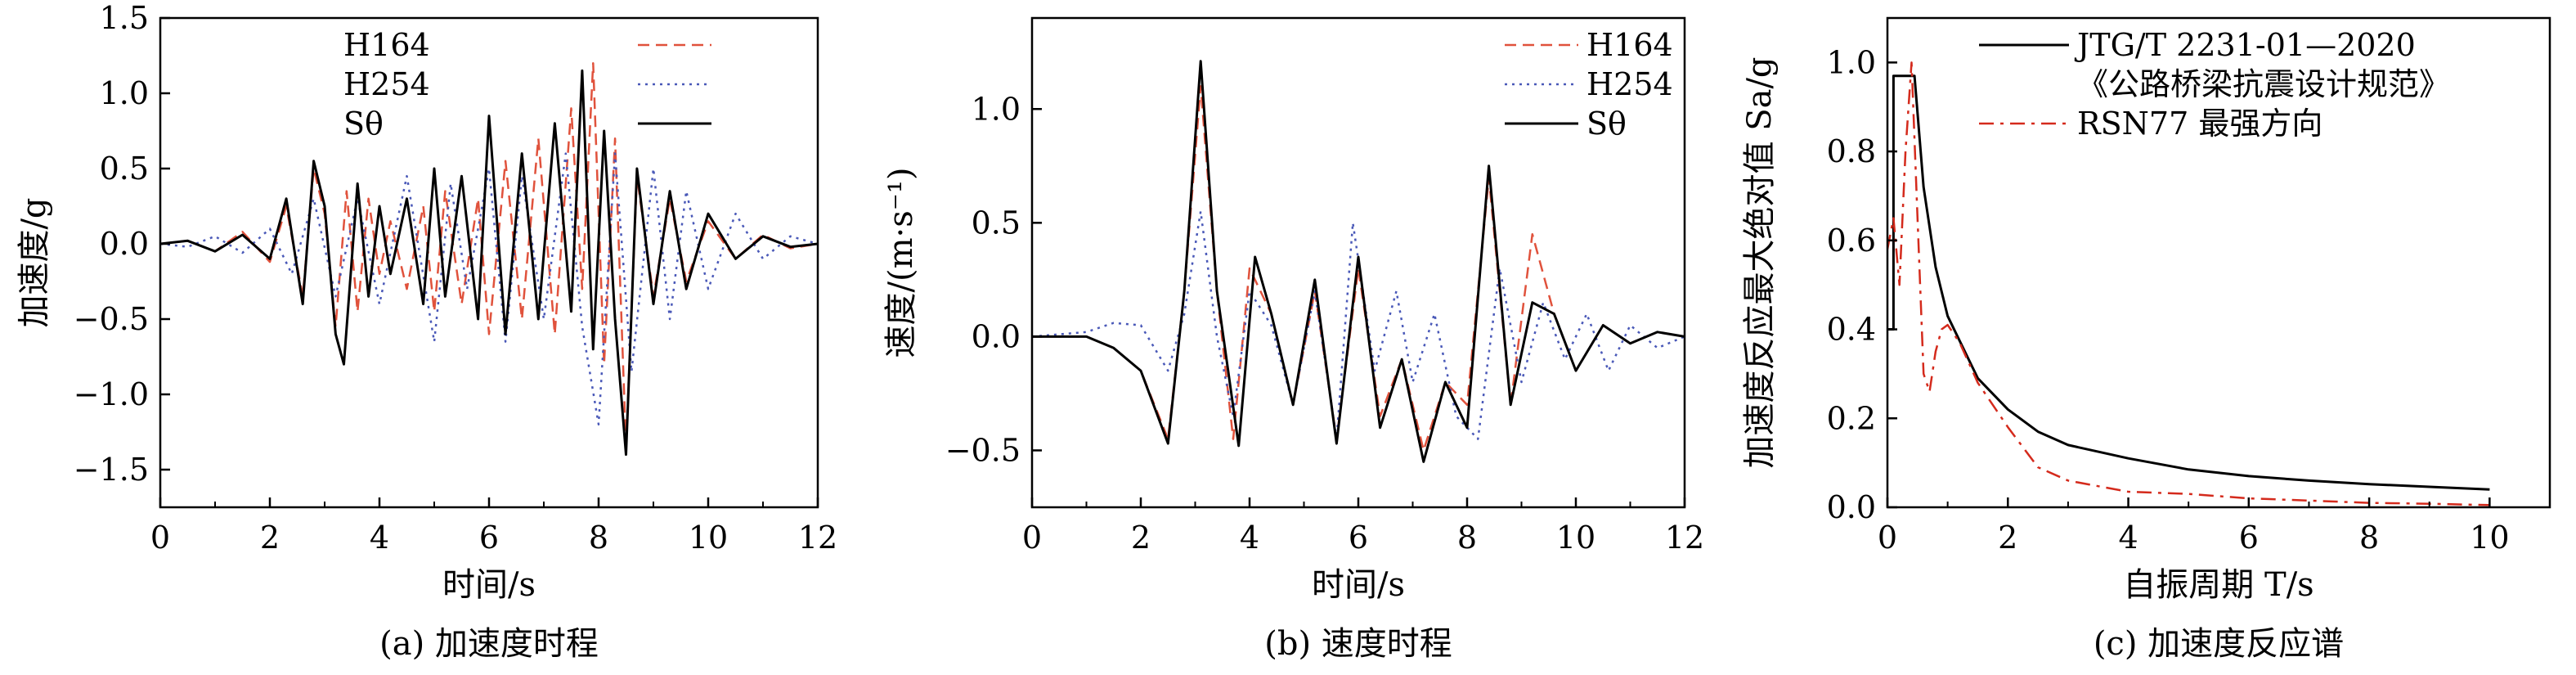 The height and width of the screenshot is (675, 2576). What do you see at coordinates (2218, 585) in the screenshot?
I see `x-axis-title: 自振周期 T/s` at bounding box center [2218, 585].